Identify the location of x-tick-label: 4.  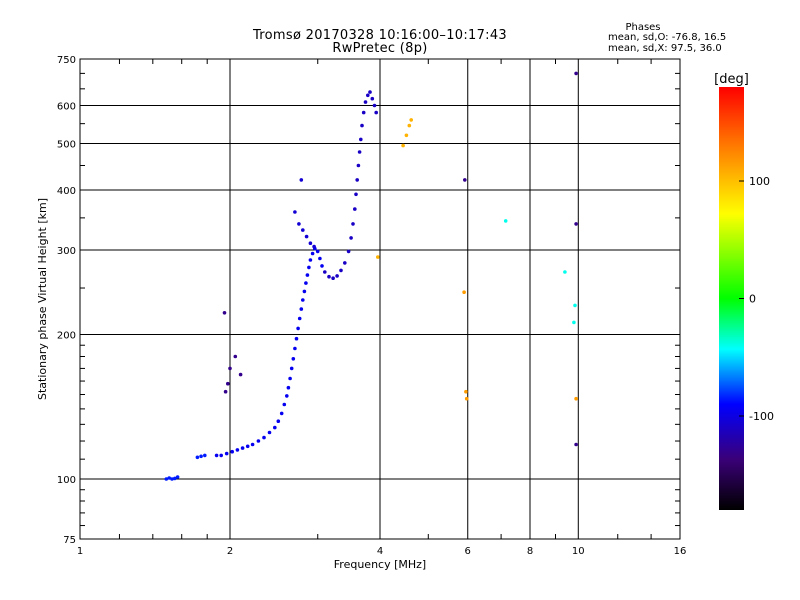
(380, 551).